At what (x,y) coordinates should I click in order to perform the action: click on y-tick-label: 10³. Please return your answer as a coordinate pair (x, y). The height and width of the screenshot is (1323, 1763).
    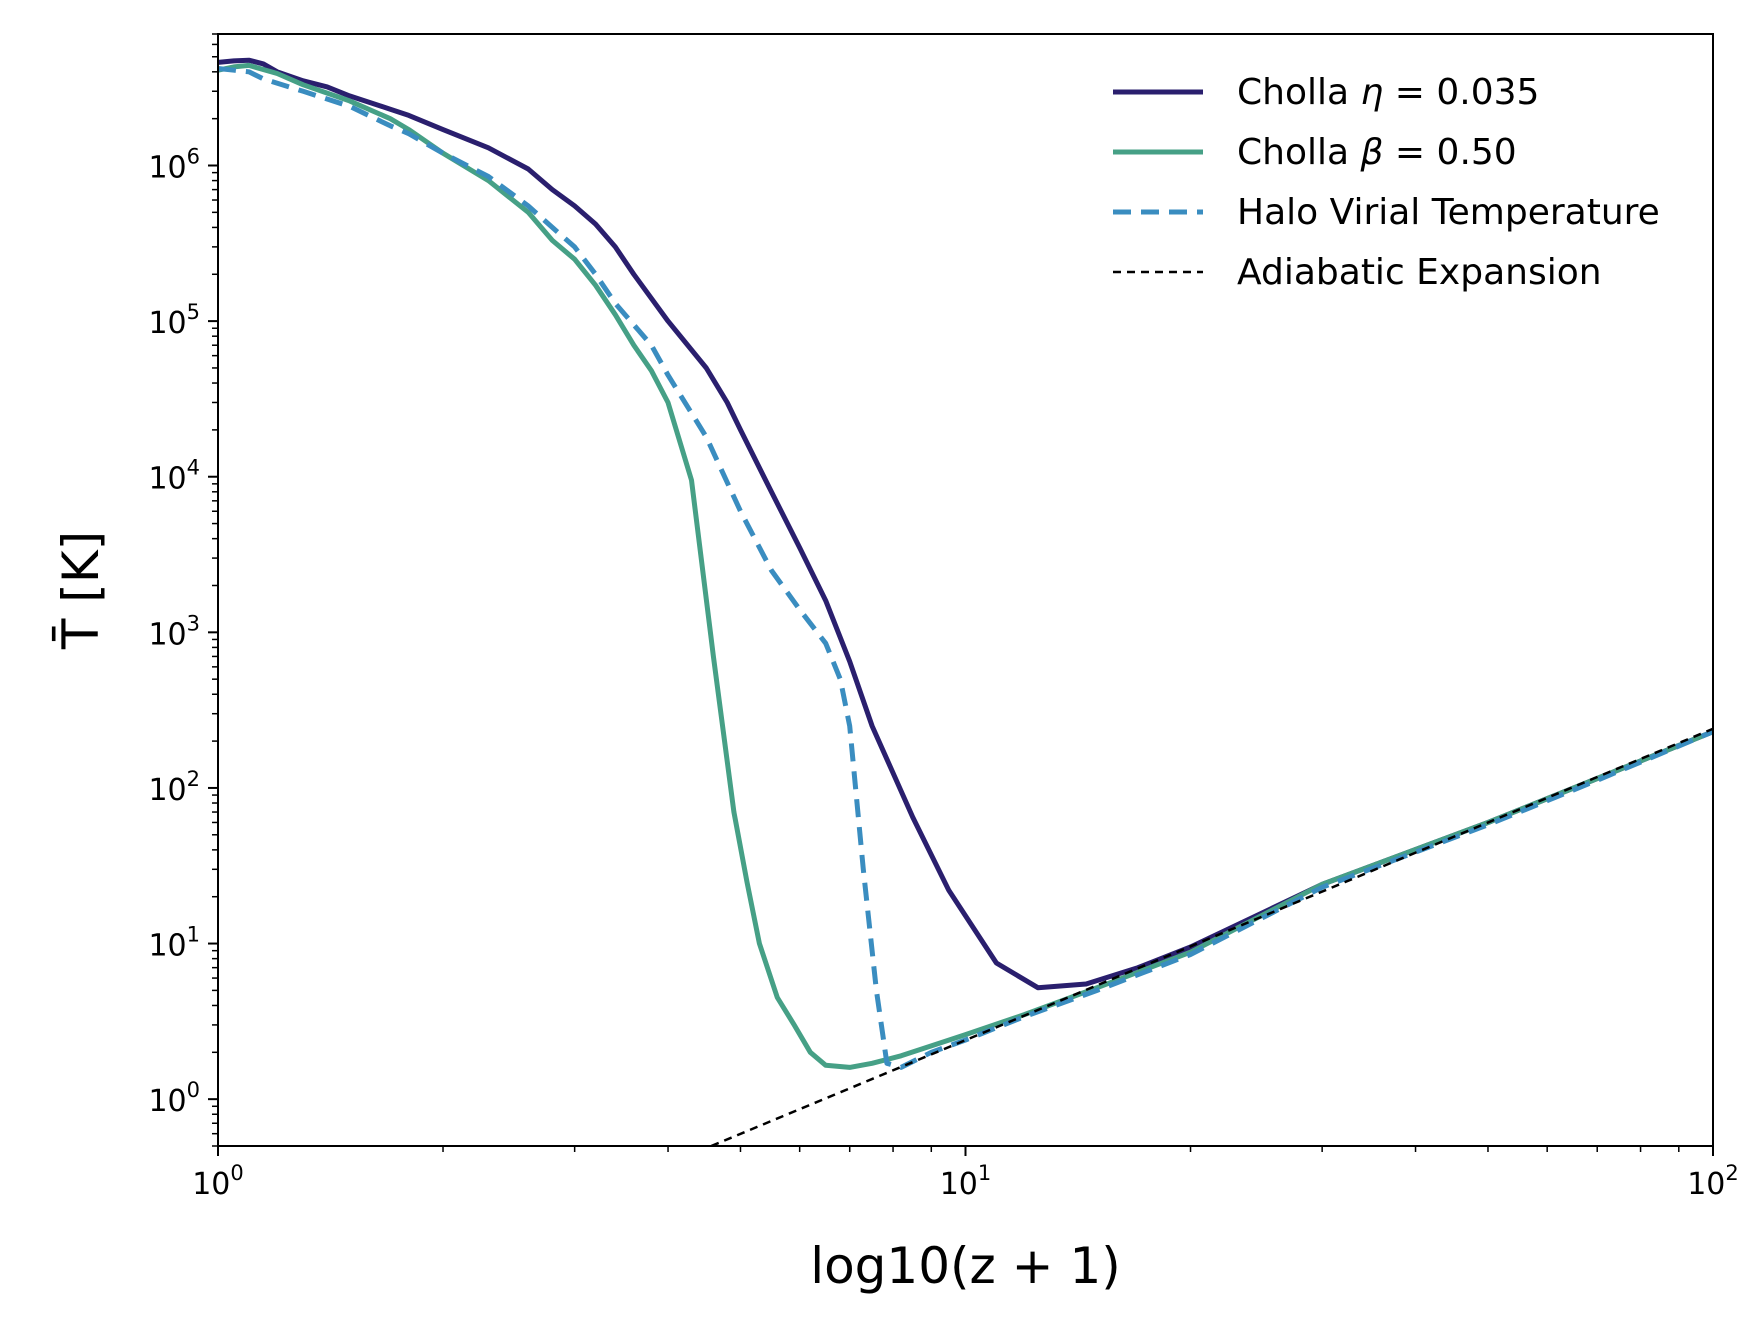
    Looking at the image, I should click on (174, 631).